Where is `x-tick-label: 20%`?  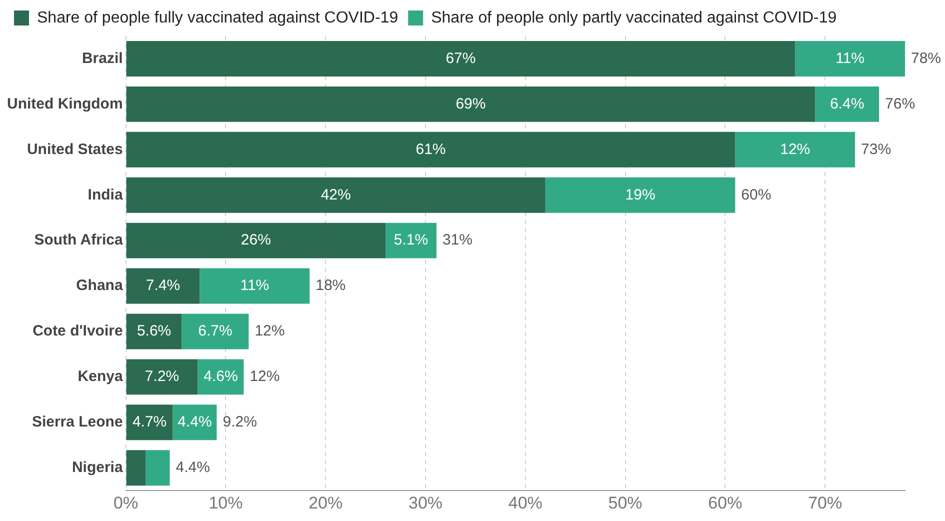
x-tick-label: 20% is located at coordinates (325, 502).